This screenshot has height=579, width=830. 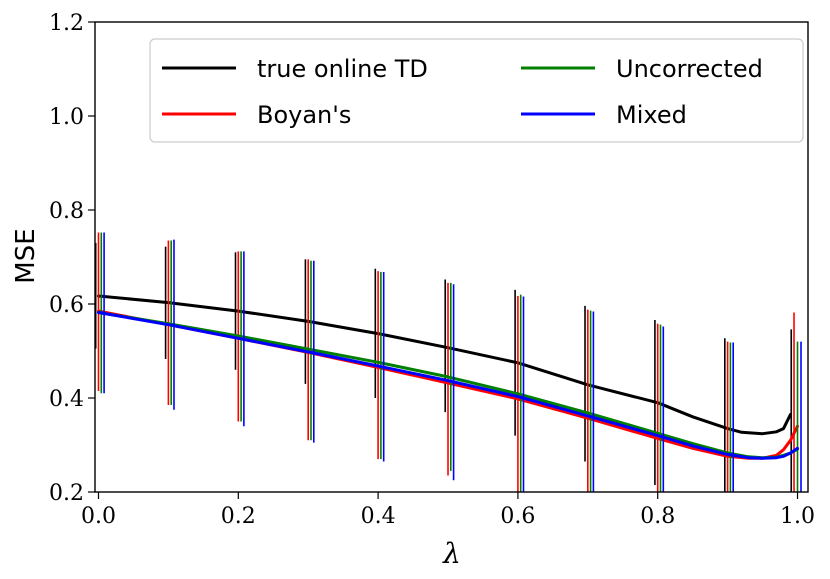 I want to click on legend-box, so click(x=476, y=90).